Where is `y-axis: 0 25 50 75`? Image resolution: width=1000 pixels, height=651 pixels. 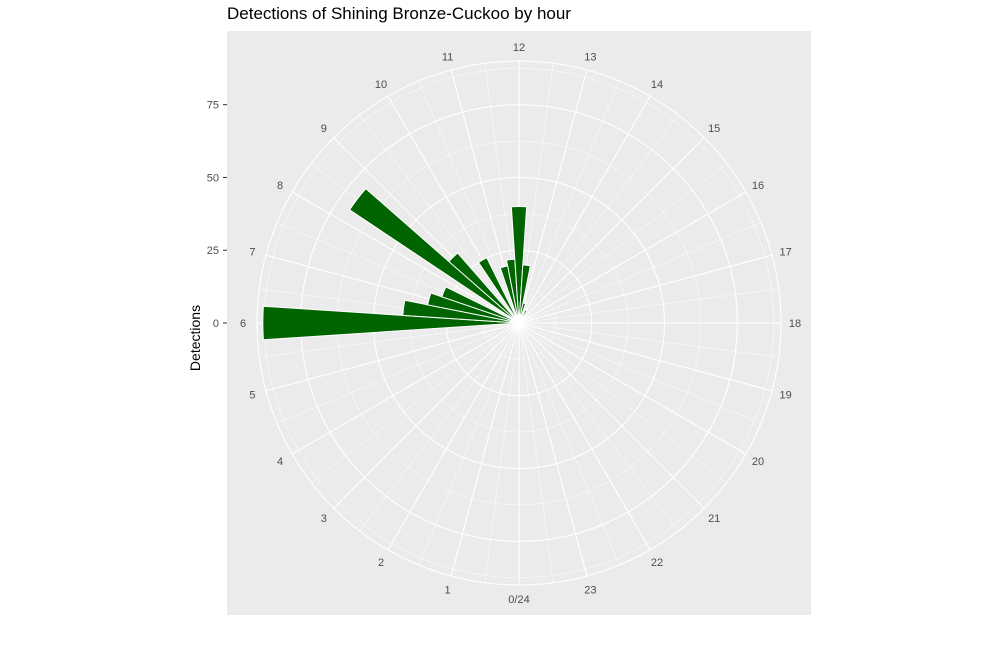 y-axis: 0 25 50 75 is located at coordinates (217, 215).